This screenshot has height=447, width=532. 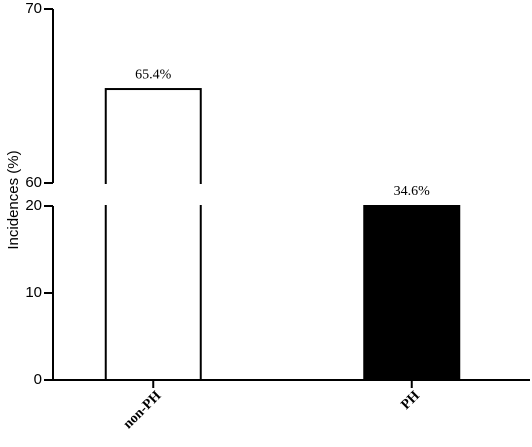 I want to click on axis-break-gap, so click(x=153, y=194).